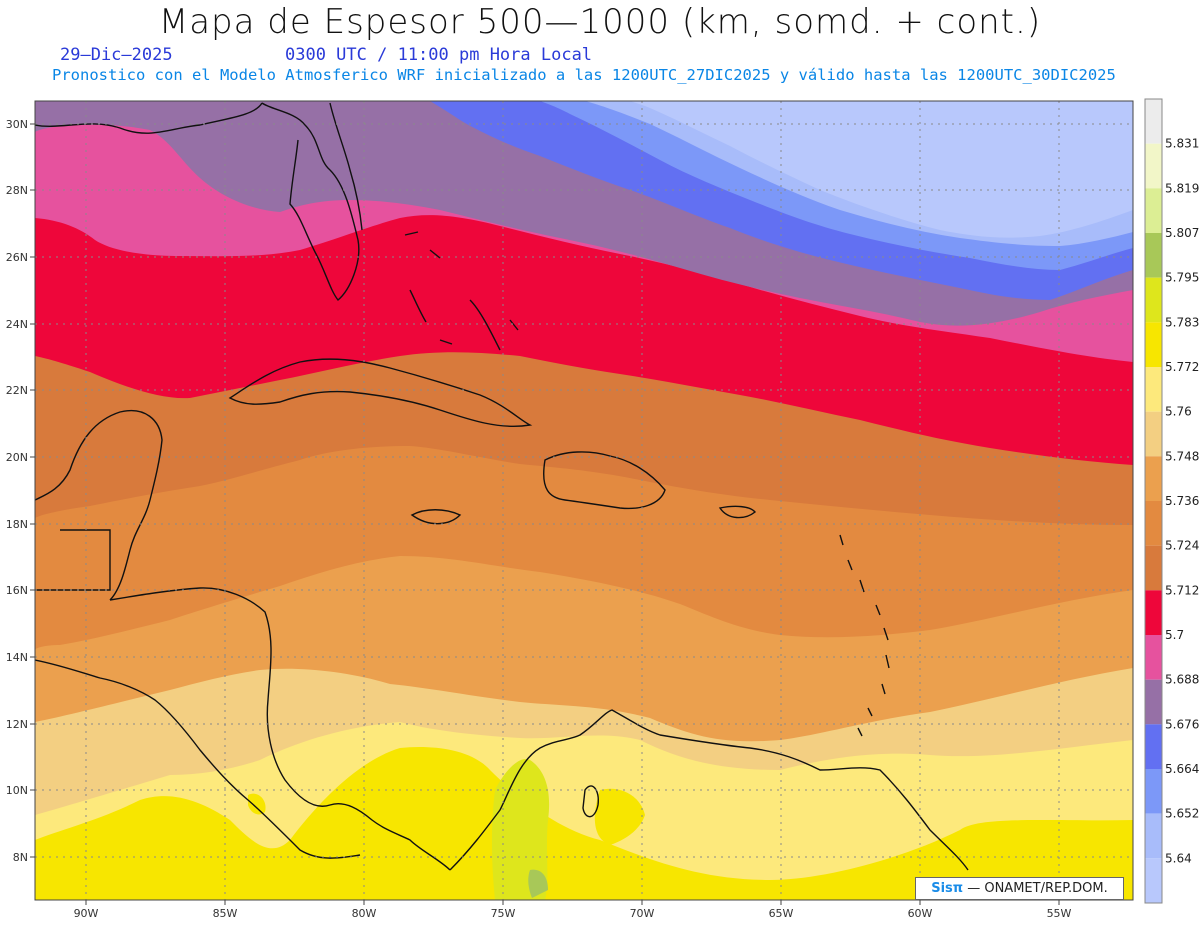 The height and width of the screenshot is (927, 1200). Describe the element at coordinates (591, 801) in the screenshot. I see `coast-maracaibo` at that location.